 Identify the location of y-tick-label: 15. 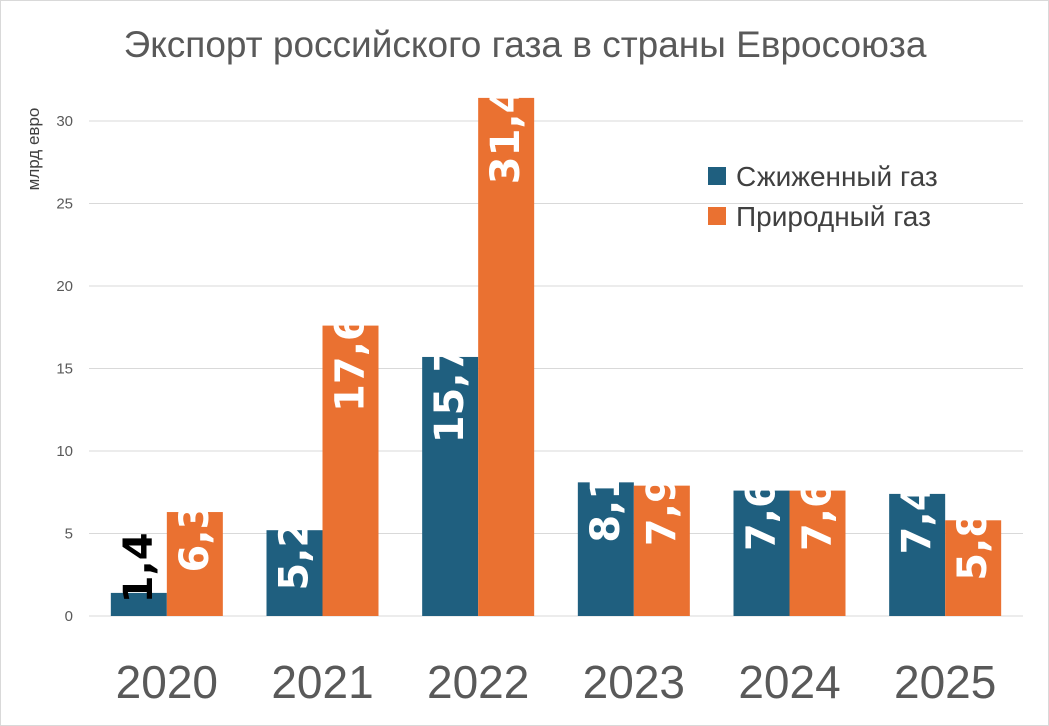
(64, 369).